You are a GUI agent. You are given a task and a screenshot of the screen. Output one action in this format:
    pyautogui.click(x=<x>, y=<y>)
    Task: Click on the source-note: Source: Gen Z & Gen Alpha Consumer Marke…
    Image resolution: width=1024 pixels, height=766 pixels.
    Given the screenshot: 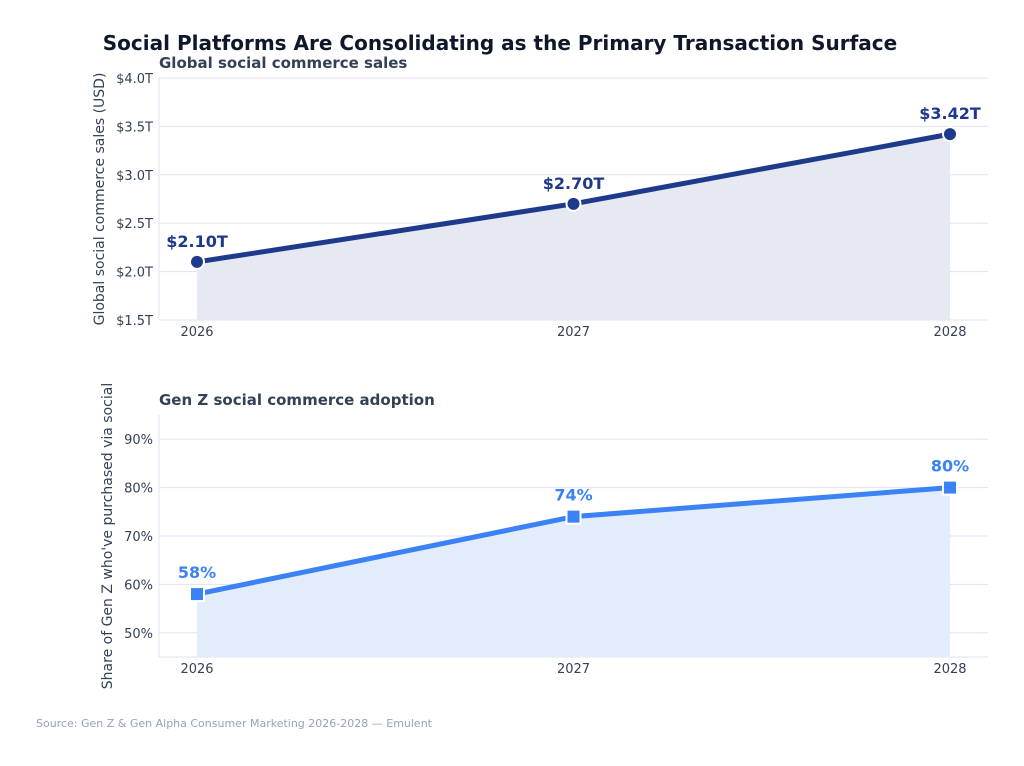 What is the action you would take?
    pyautogui.click(x=234, y=723)
    